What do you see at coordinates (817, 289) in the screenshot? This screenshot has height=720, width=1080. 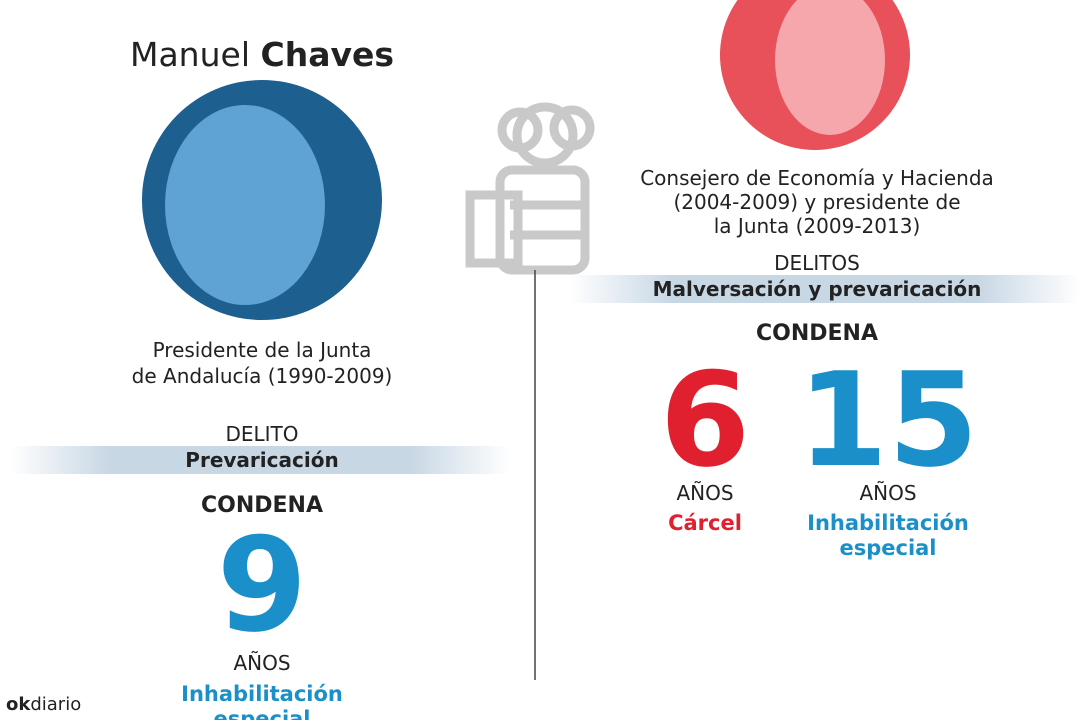 I see `crime: Malversación y prevaricación` at bounding box center [817, 289].